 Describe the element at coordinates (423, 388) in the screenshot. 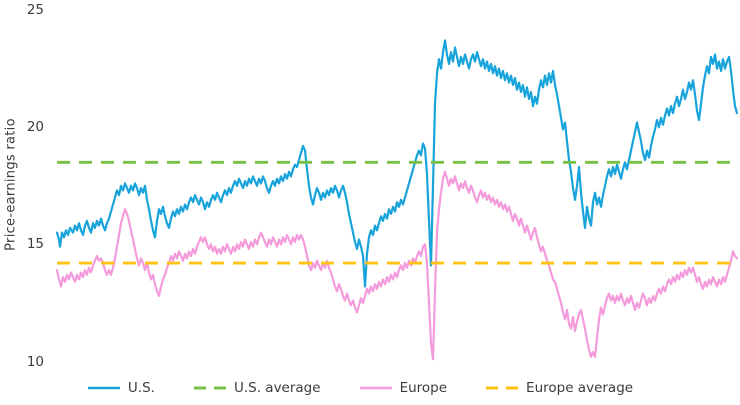

I see `legend-label-europe: Europe` at that location.